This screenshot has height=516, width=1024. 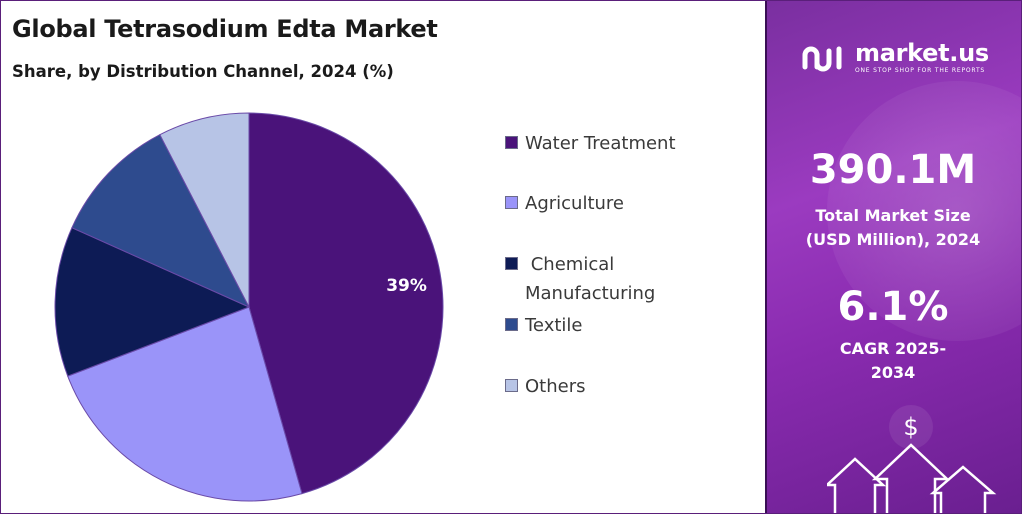 I want to click on chart-title: Global Tetrasodium Edta Market, so click(x=225, y=29).